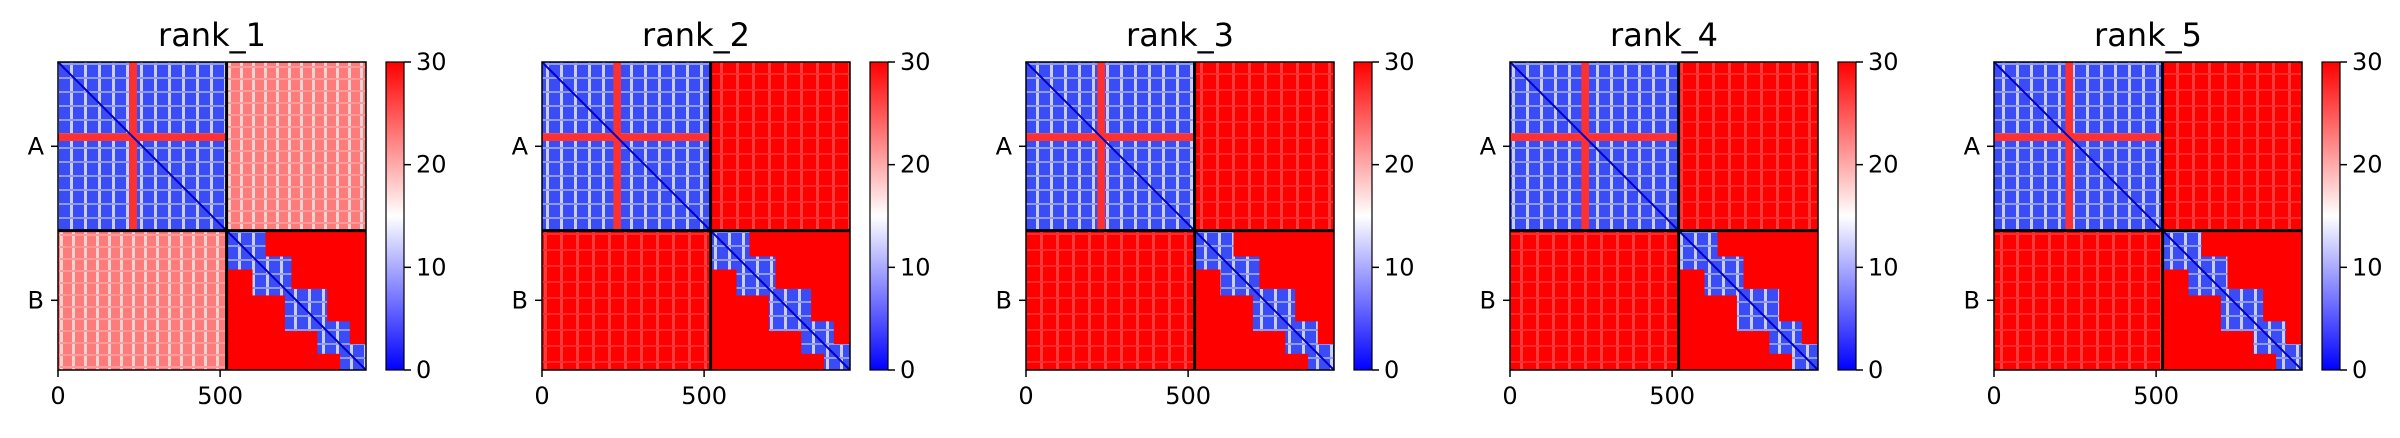 This screenshot has height=438, width=2400. Describe the element at coordinates (696, 35) in the screenshot. I see `panel-title: rank_2` at that location.